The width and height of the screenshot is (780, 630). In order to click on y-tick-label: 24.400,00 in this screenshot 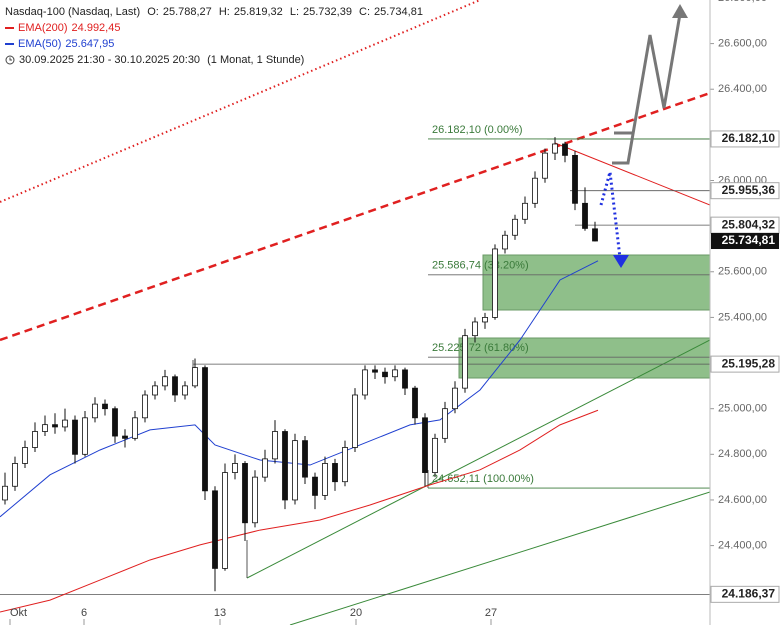, I will do `click(742, 545)`.